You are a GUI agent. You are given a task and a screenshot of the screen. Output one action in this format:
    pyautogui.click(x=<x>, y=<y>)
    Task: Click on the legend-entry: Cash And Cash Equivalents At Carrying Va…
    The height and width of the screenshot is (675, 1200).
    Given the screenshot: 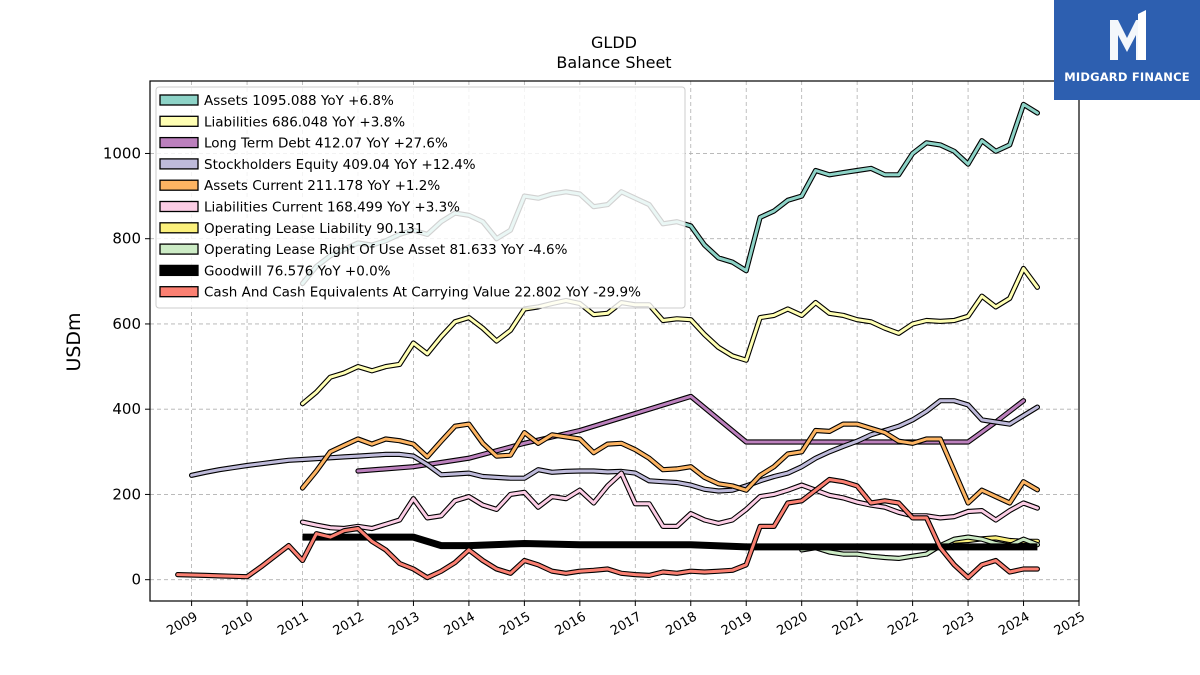 What is the action you would take?
    pyautogui.click(x=422, y=293)
    